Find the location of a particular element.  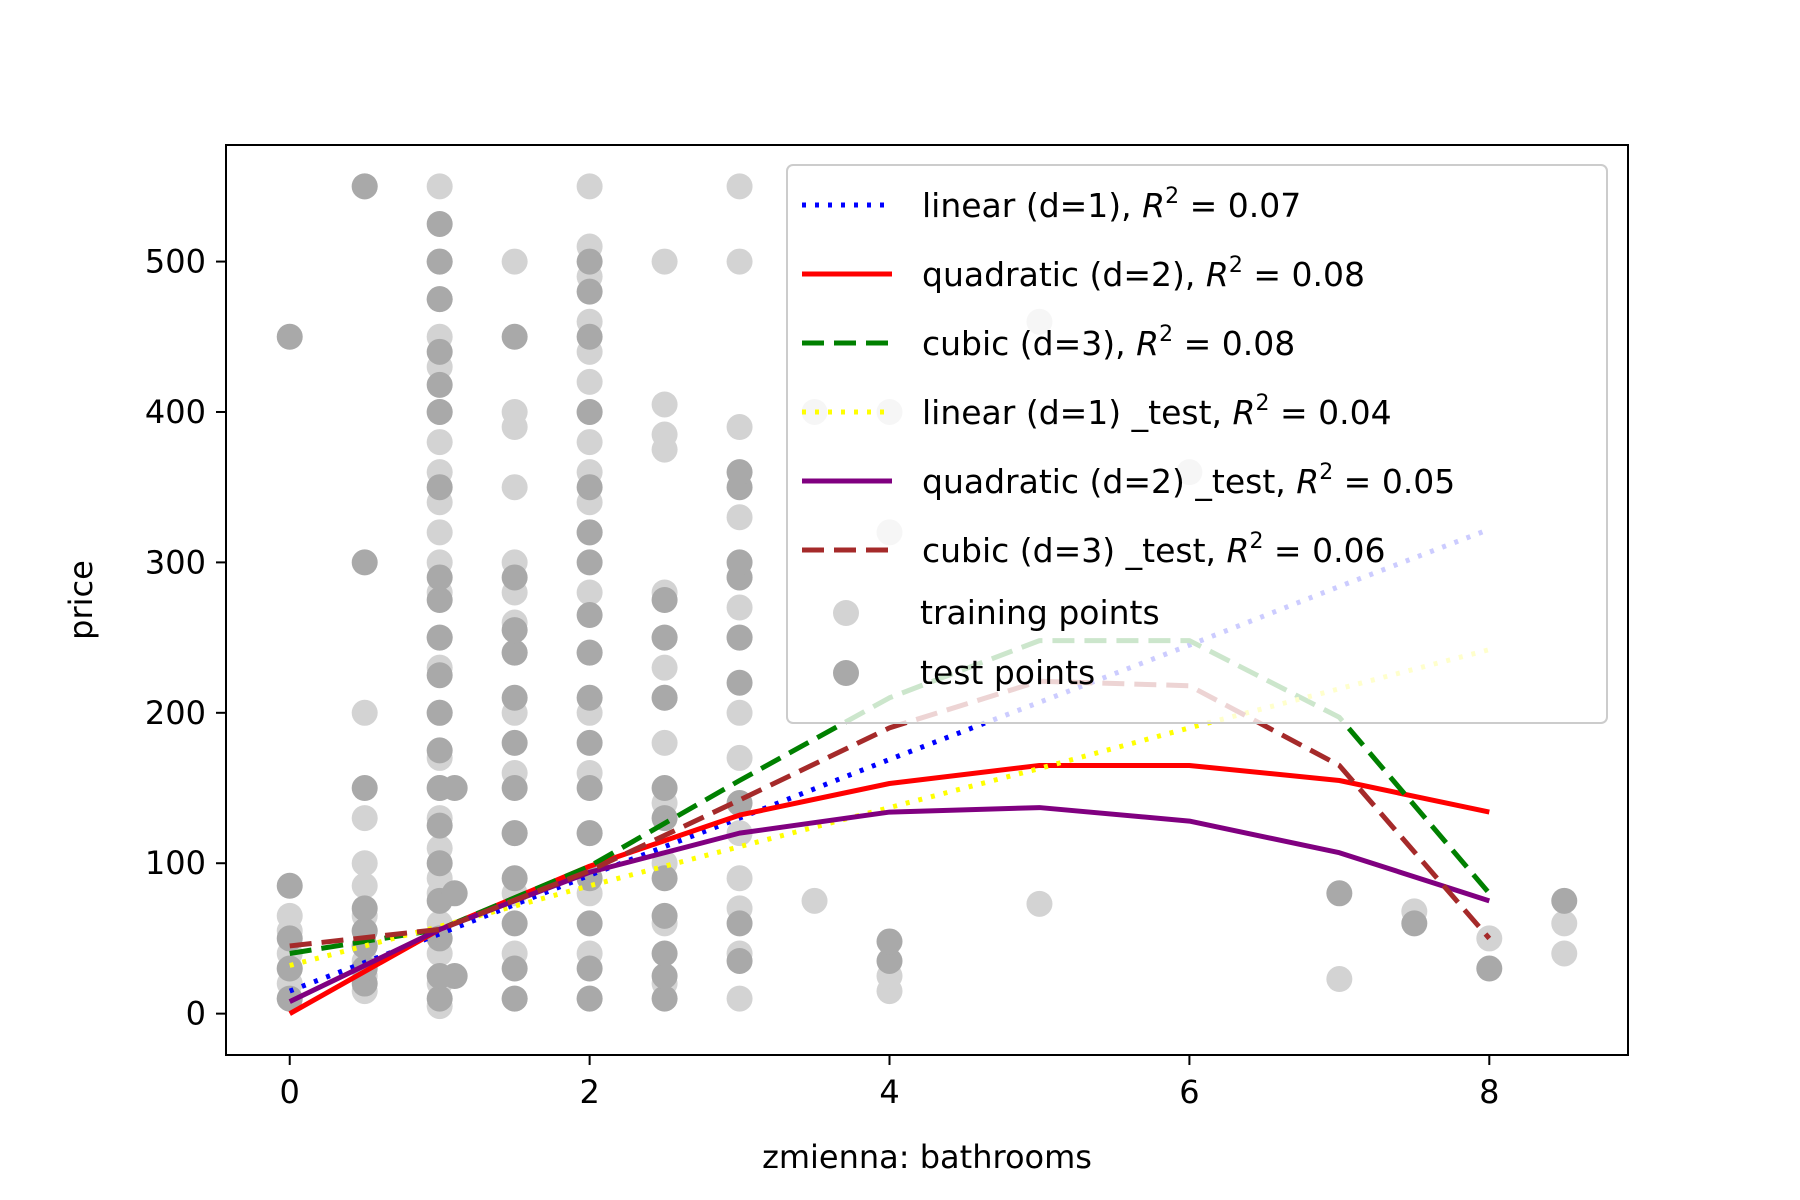

x-axis-label: zmienna: bathrooms is located at coordinates (927, 1157).